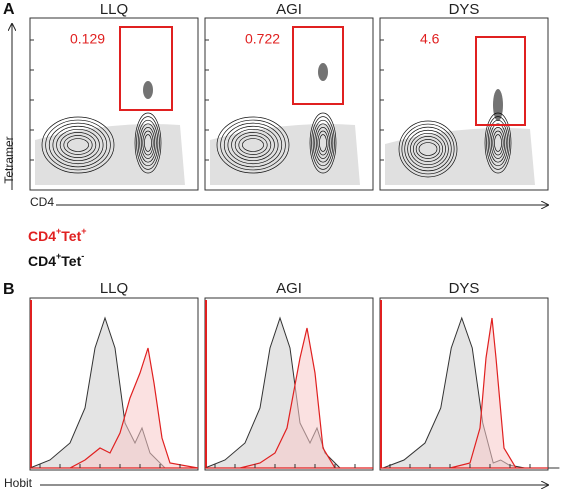 The height and width of the screenshot is (493, 561). What do you see at coordinates (262, 39) in the screenshot?
I see `gate-value: 0.722` at bounding box center [262, 39].